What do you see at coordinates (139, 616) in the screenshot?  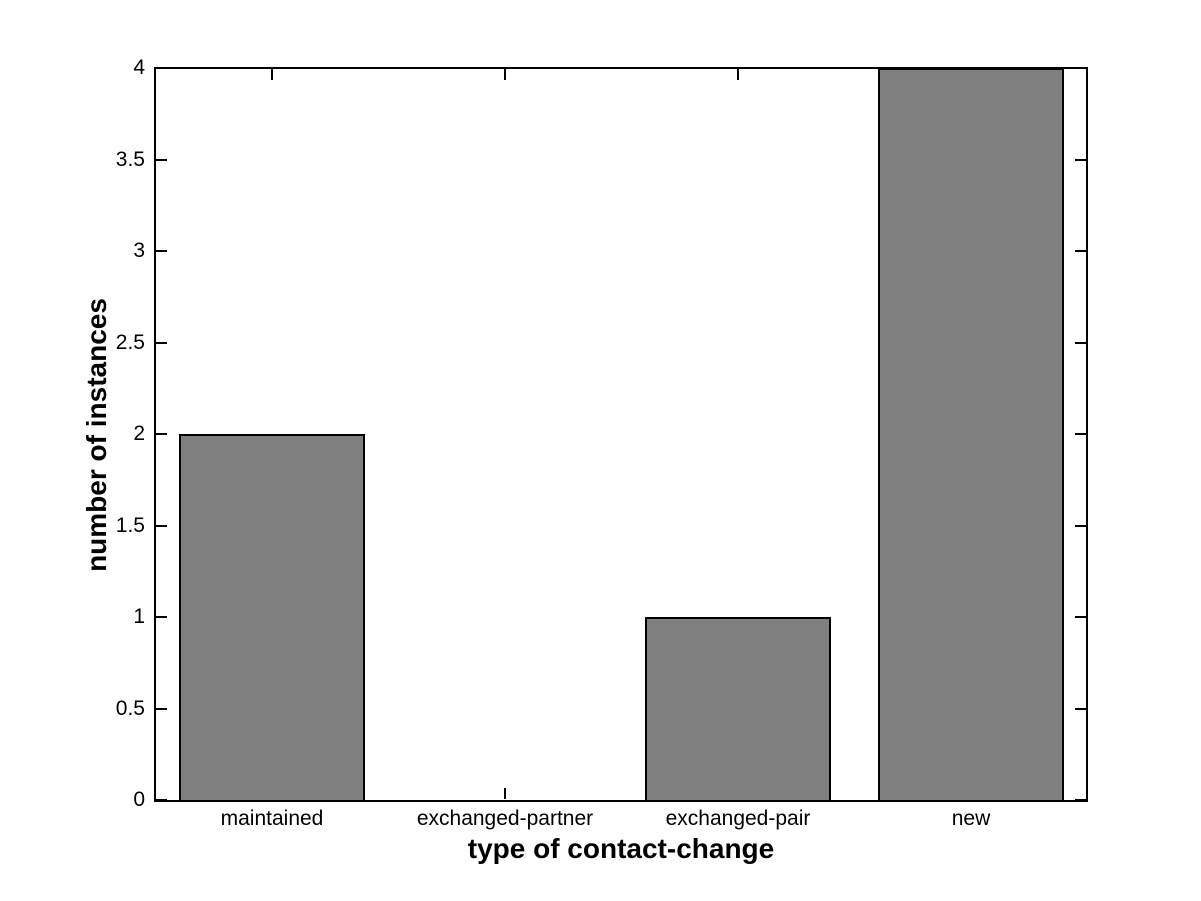 I see `y-tick-label: 1` at bounding box center [139, 616].